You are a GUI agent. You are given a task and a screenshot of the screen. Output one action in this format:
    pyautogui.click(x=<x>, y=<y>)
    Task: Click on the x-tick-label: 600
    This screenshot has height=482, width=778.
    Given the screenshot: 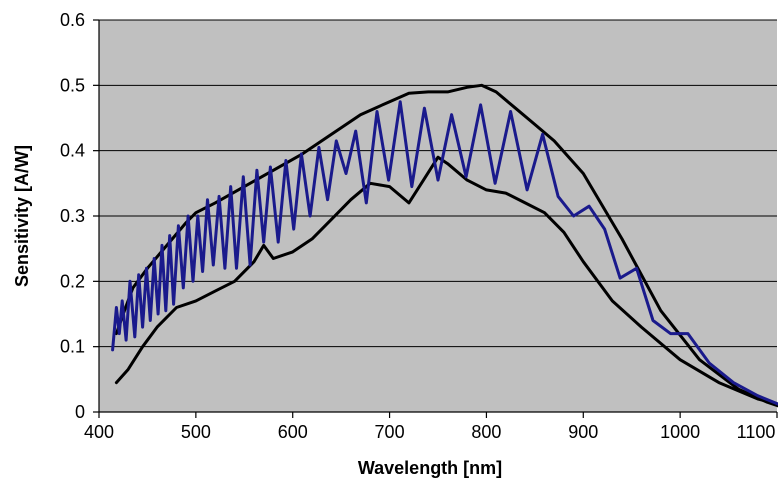 What is the action you would take?
    pyautogui.click(x=293, y=432)
    